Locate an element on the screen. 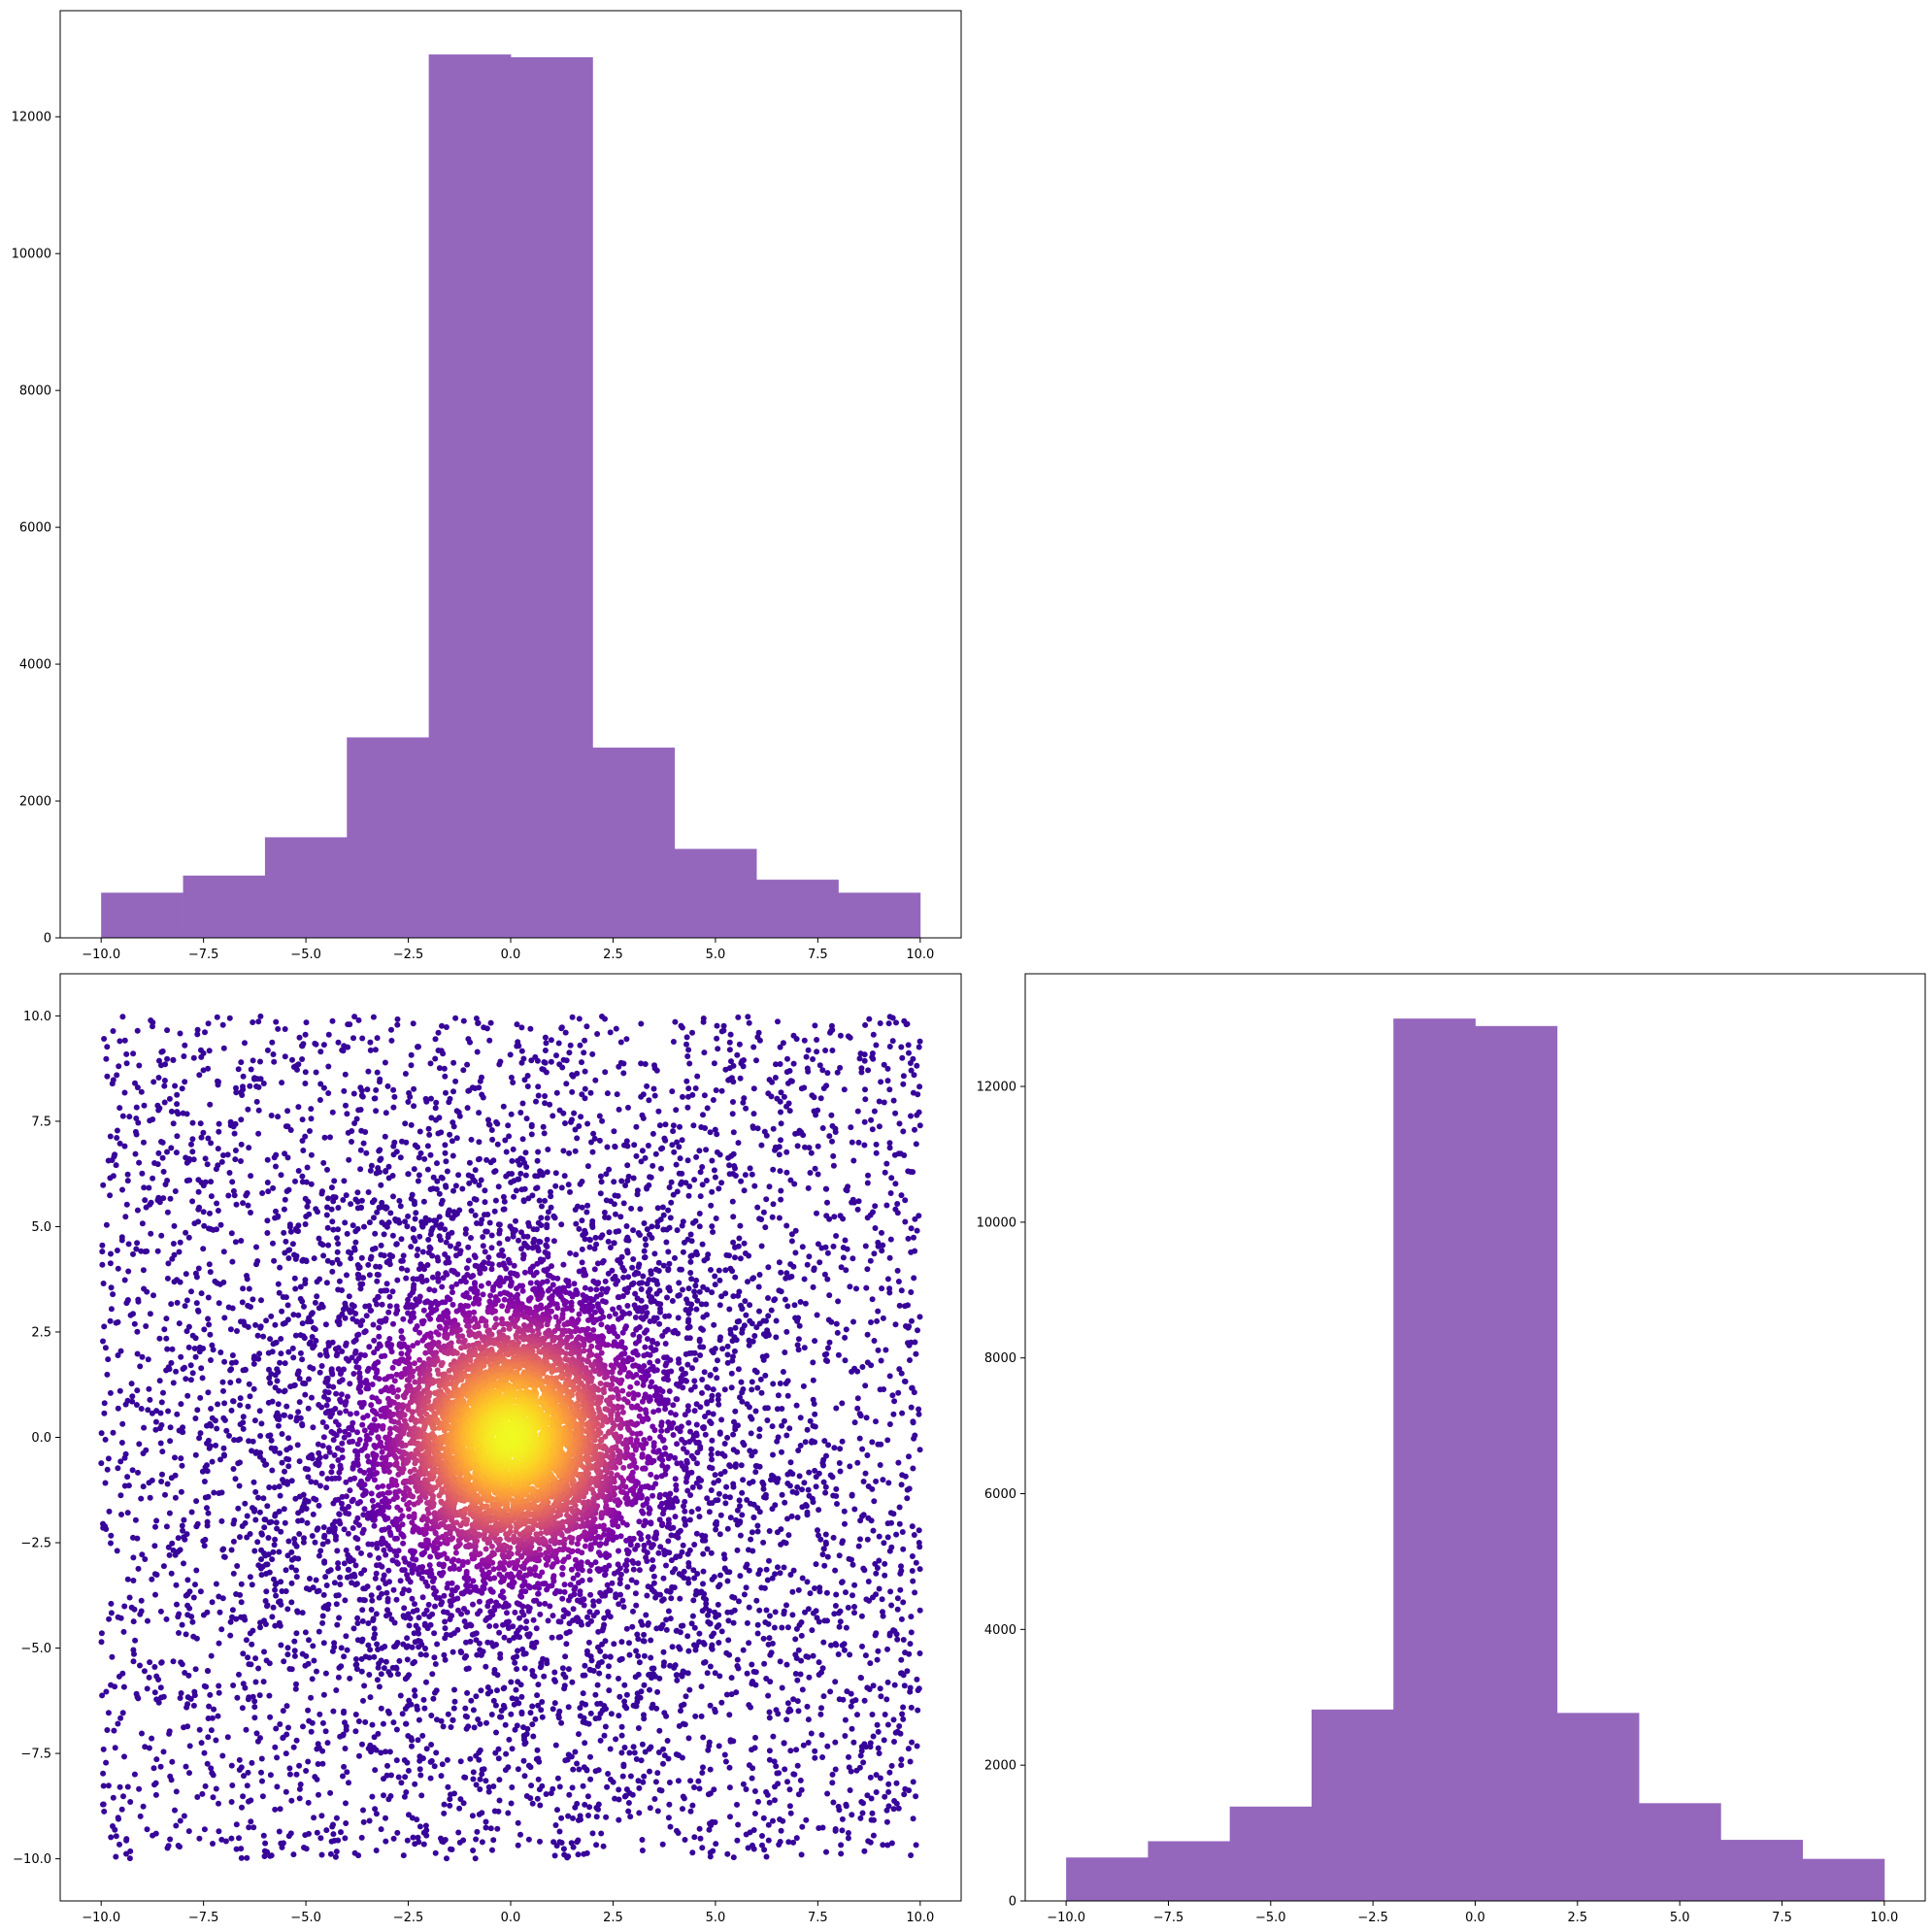  histogram-top-bar is located at coordinates (716, 893).